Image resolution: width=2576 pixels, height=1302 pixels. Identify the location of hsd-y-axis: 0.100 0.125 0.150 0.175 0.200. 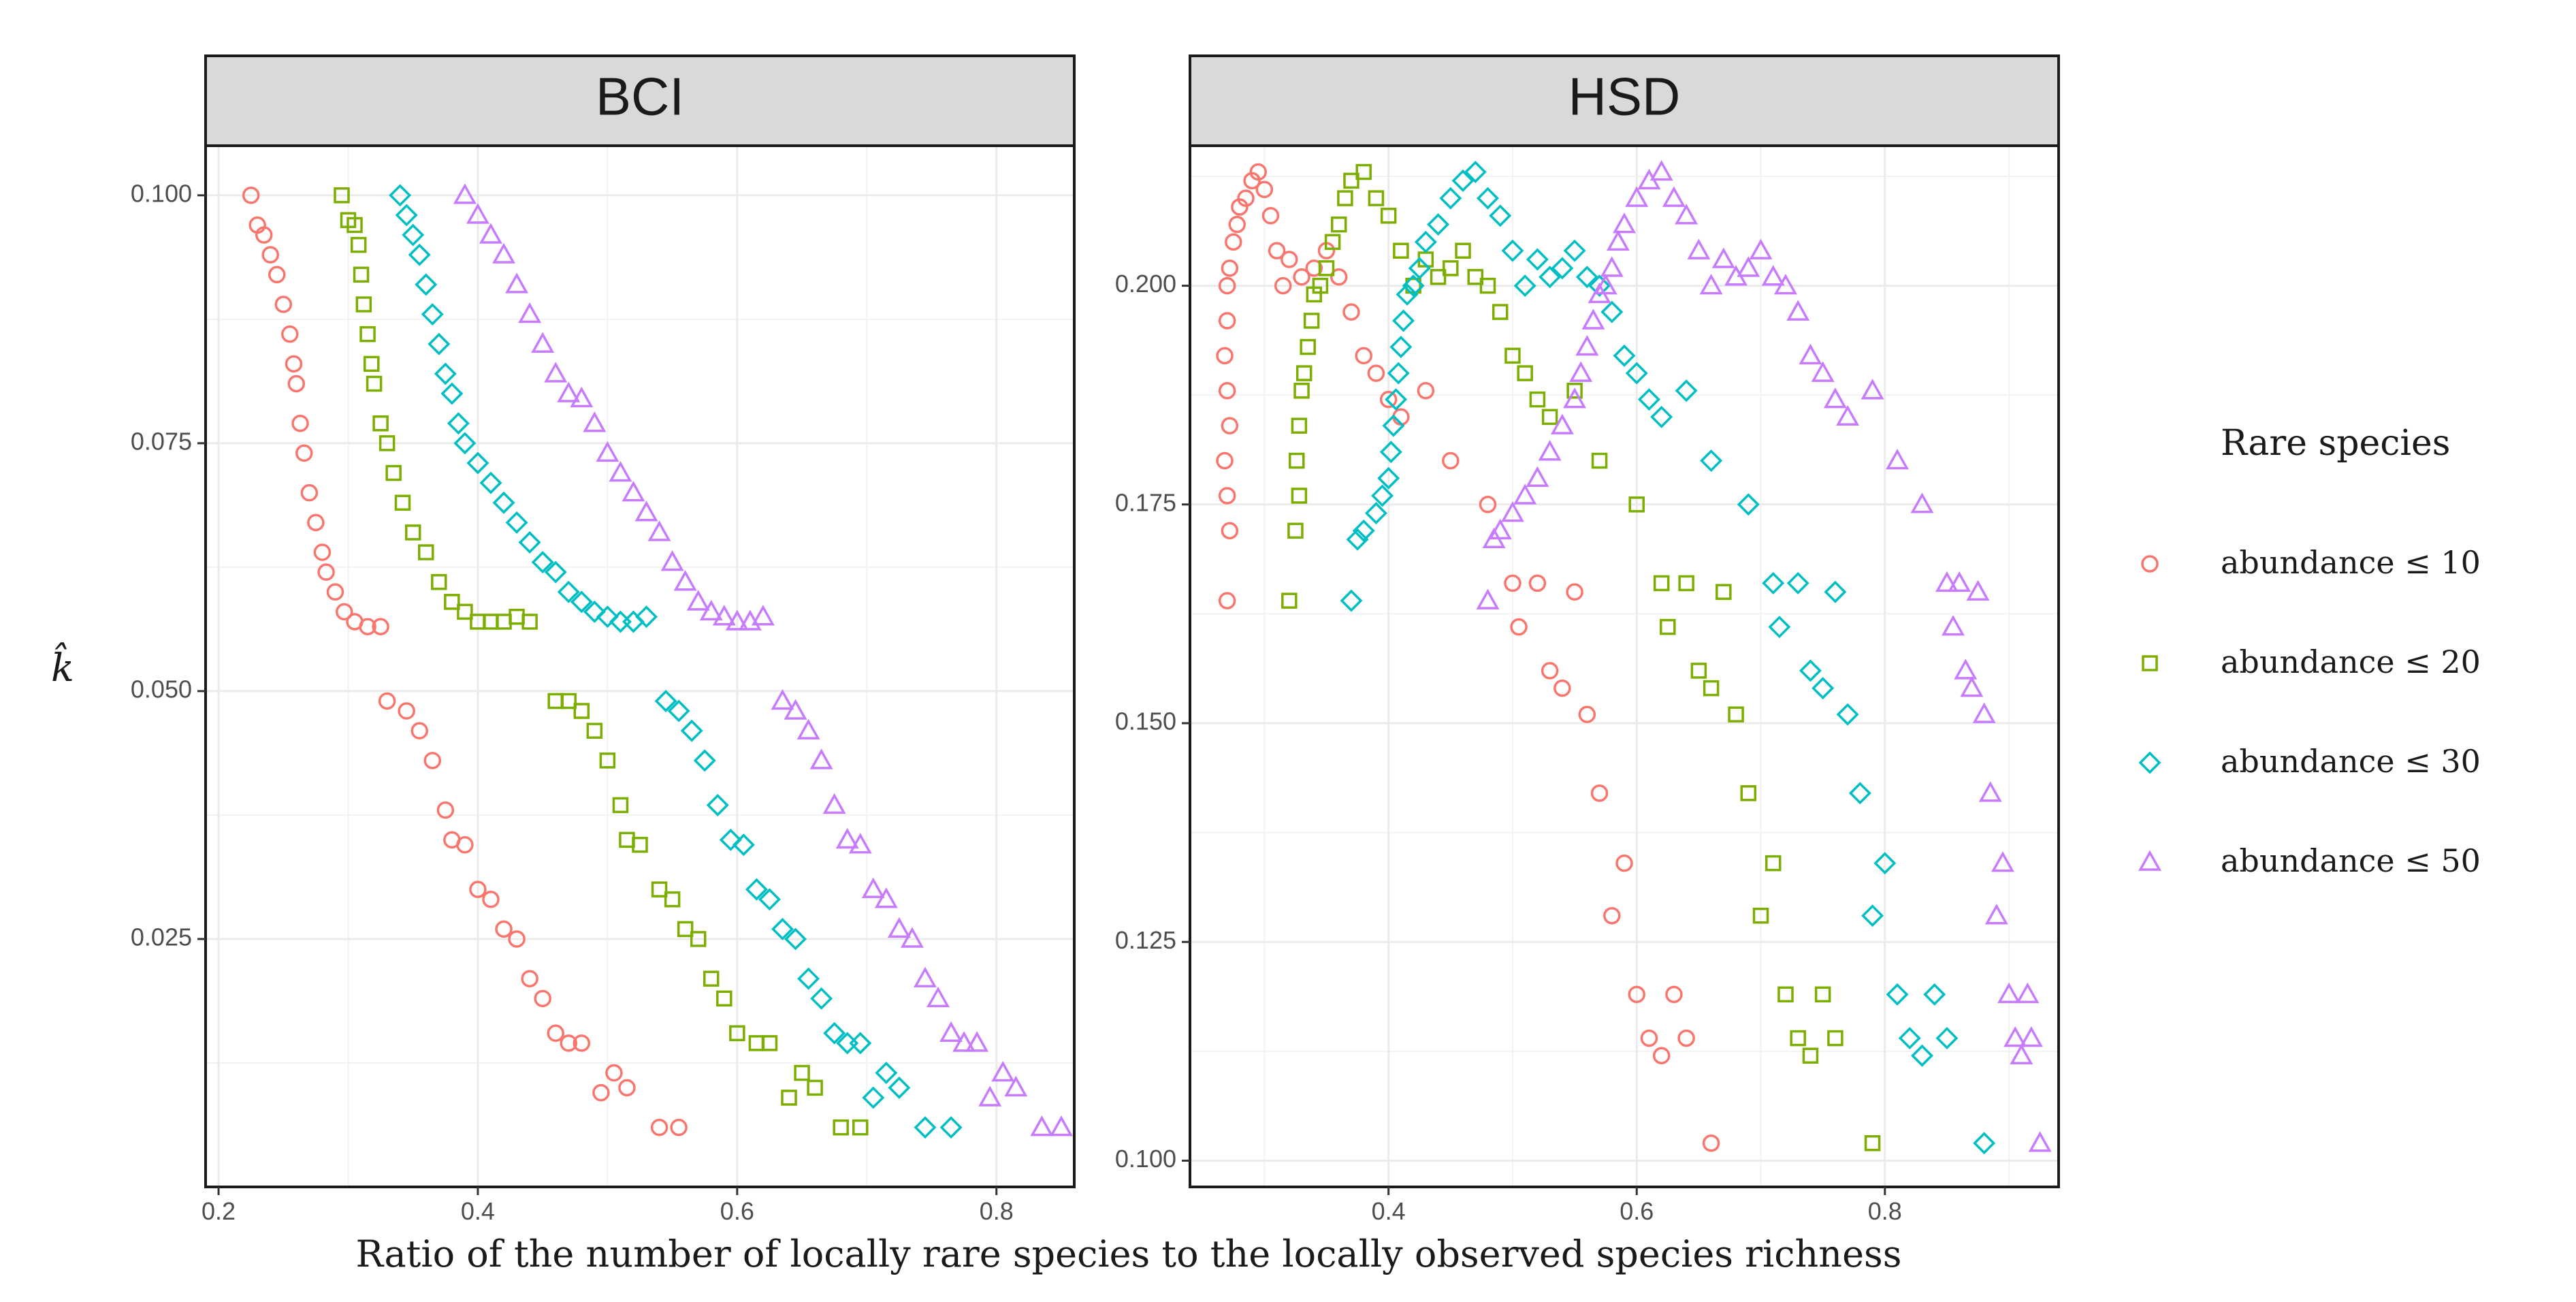
(1153, 721).